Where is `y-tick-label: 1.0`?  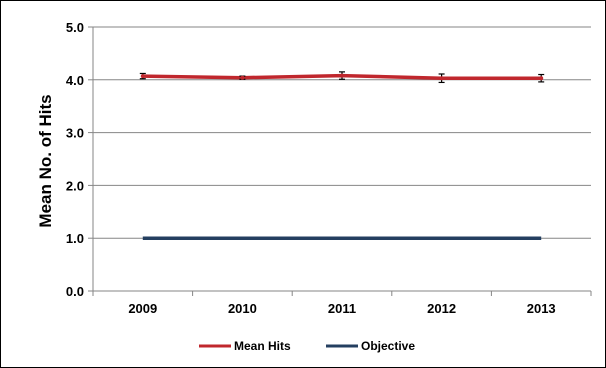
y-tick-label: 1.0 is located at coordinates (75, 238).